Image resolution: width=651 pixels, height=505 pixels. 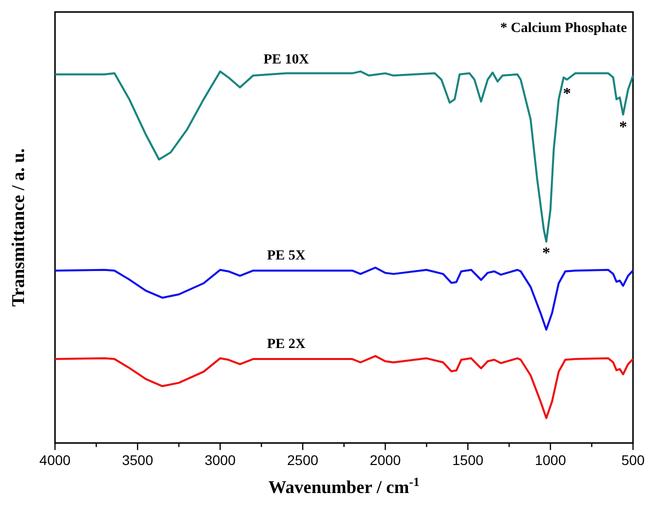 I want to click on y-axis-title: Transmittance / a. u., so click(x=18, y=227).